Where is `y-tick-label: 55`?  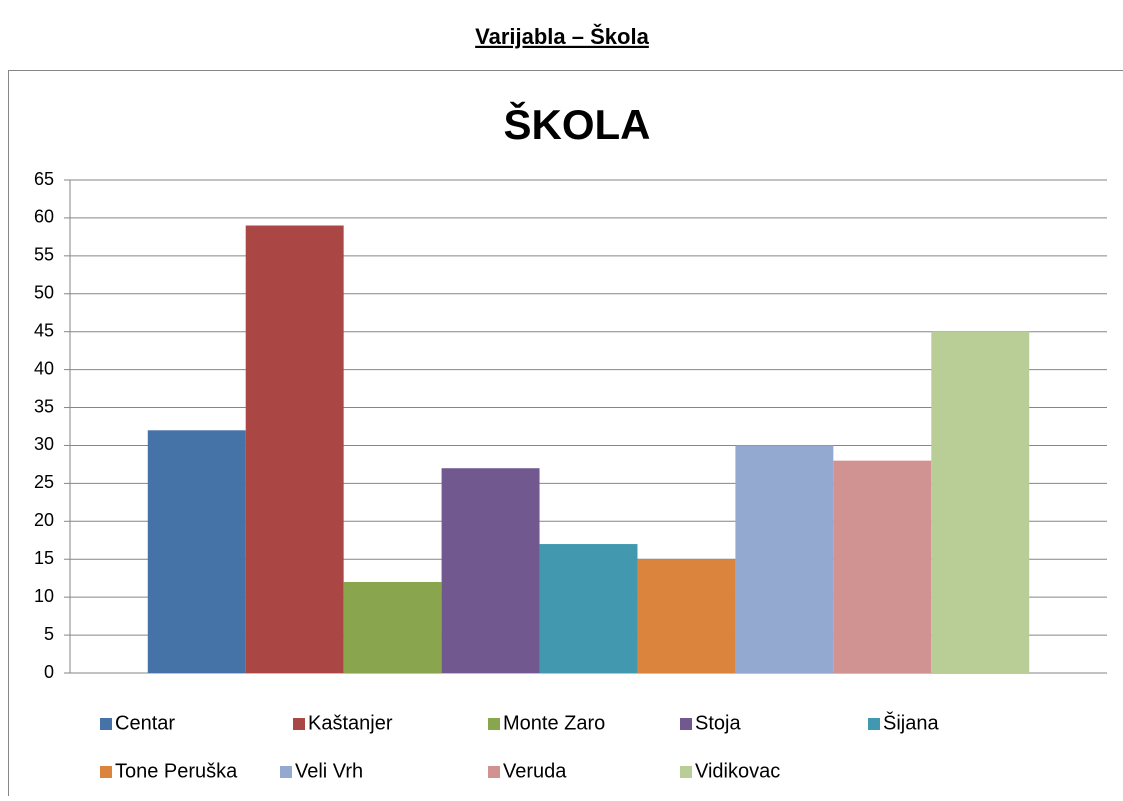 y-tick-label: 55 is located at coordinates (44, 255).